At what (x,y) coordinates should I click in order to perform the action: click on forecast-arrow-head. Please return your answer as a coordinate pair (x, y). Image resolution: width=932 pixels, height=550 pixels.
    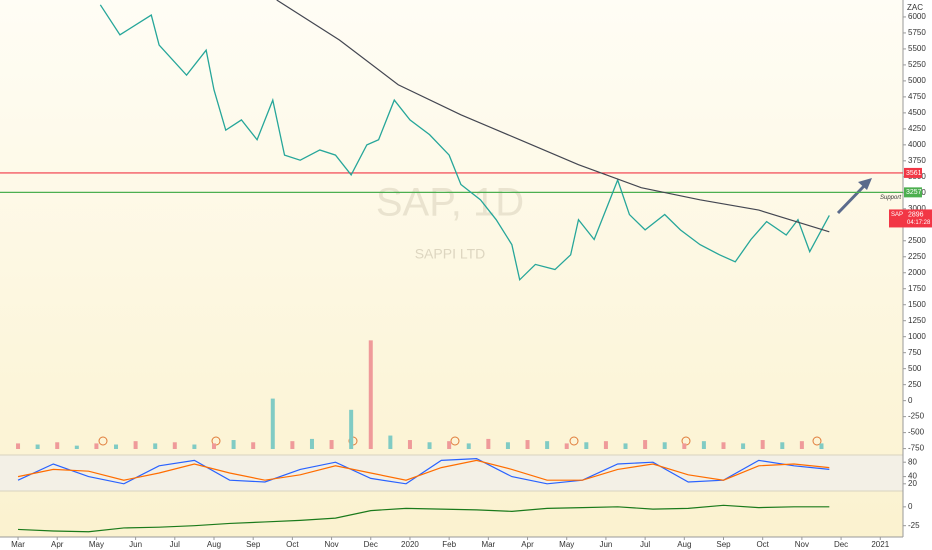
    Looking at the image, I should click on (865, 184).